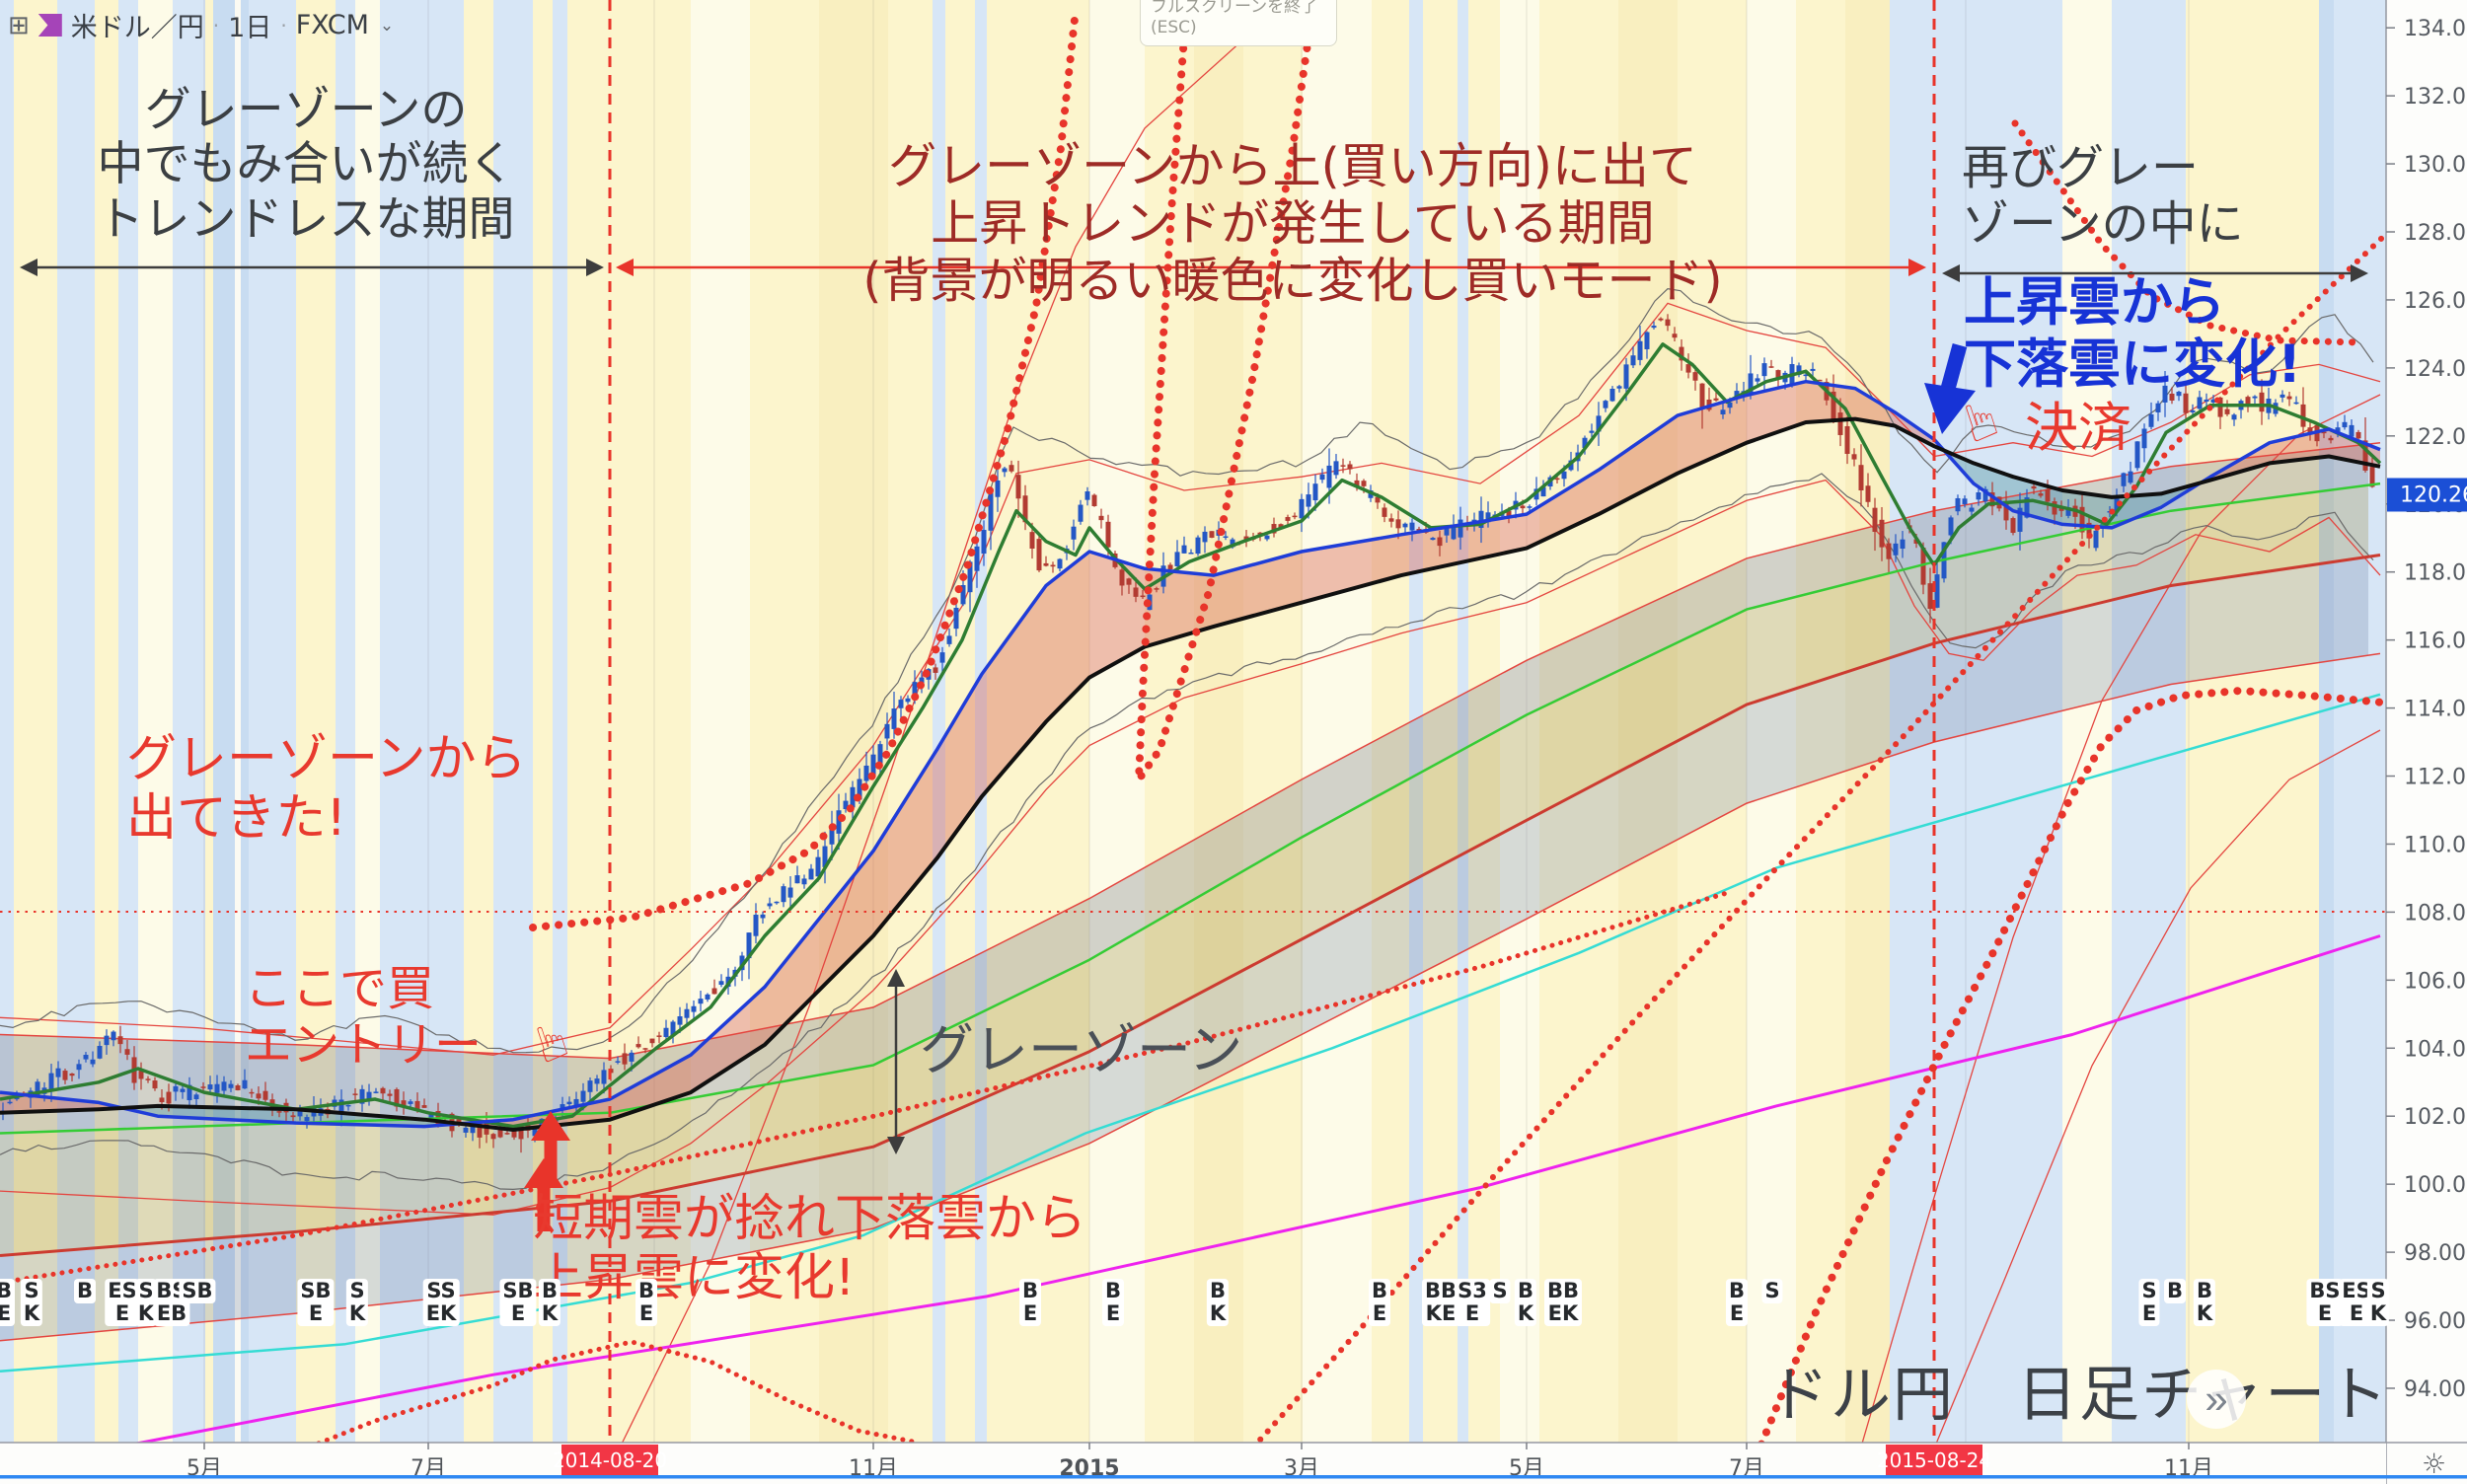  Describe the element at coordinates (1174, 28) in the screenshot. I see `tooltip-line2: (ESC)` at that location.